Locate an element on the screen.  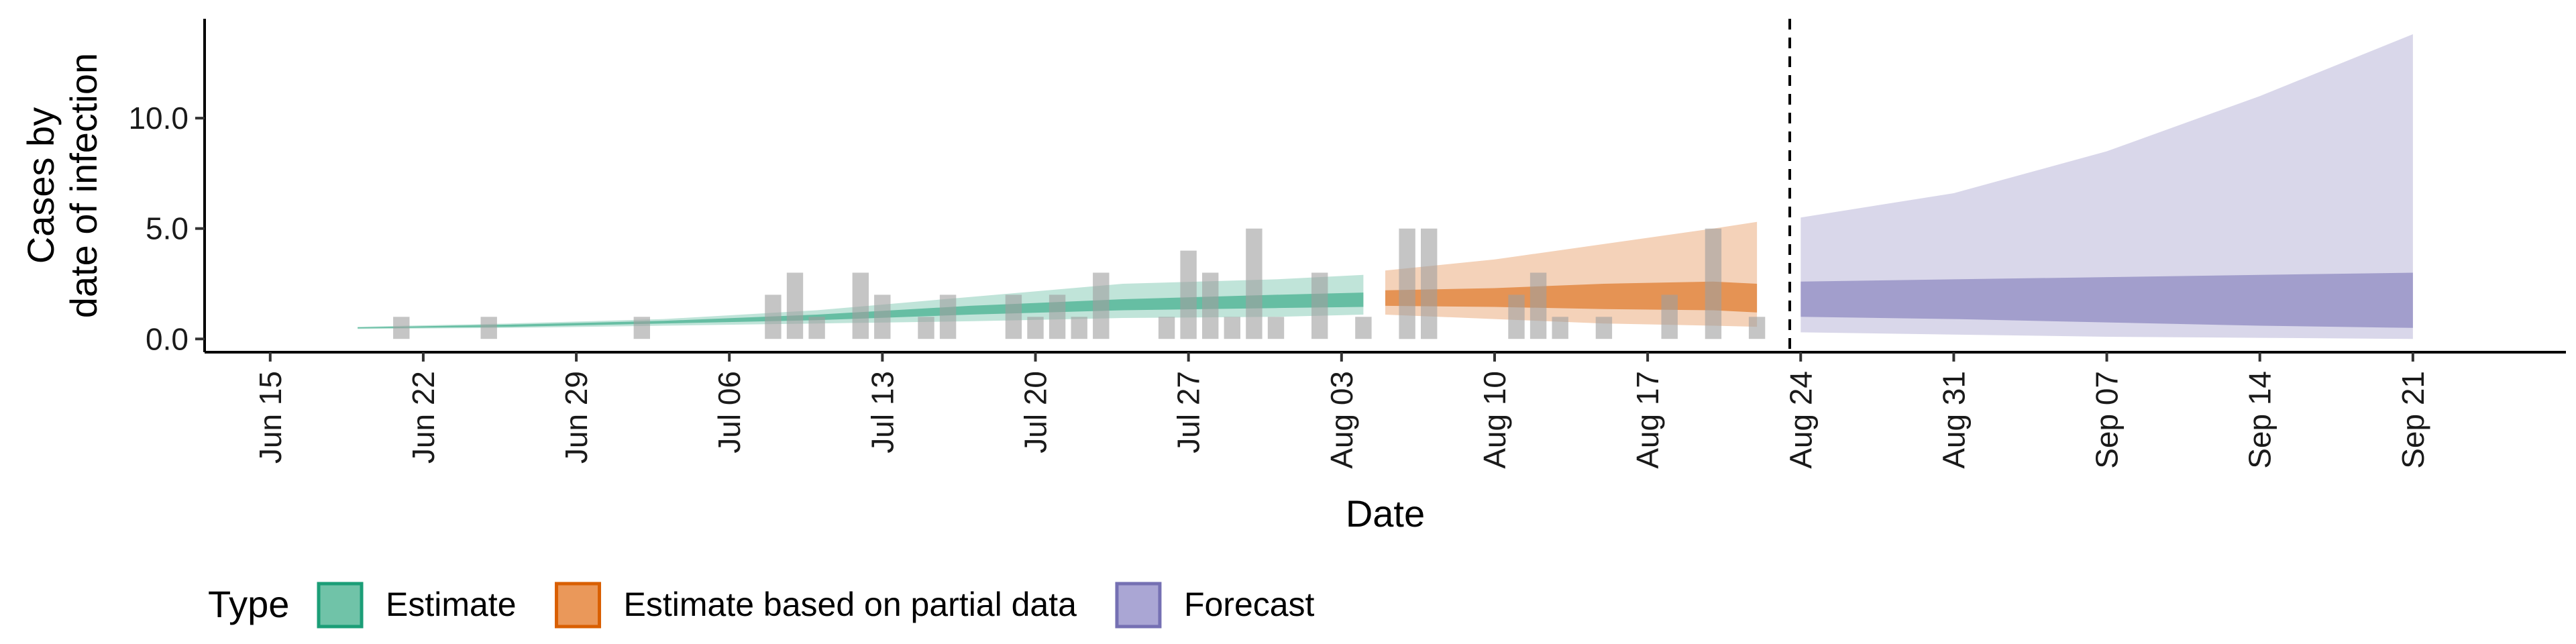
x-tick-label: Sep 21 is located at coordinates (2413, 420).